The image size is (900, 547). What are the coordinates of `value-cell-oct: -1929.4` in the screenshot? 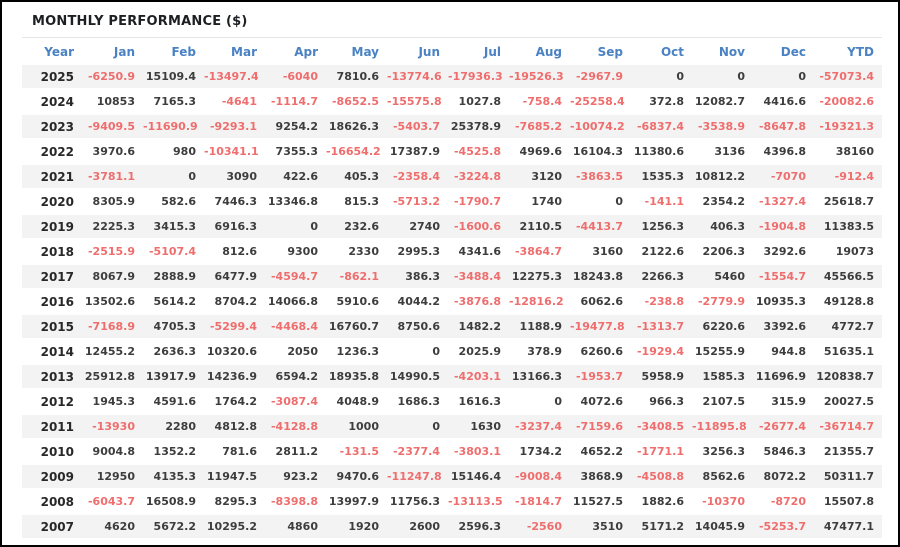 It's located at (661, 352).